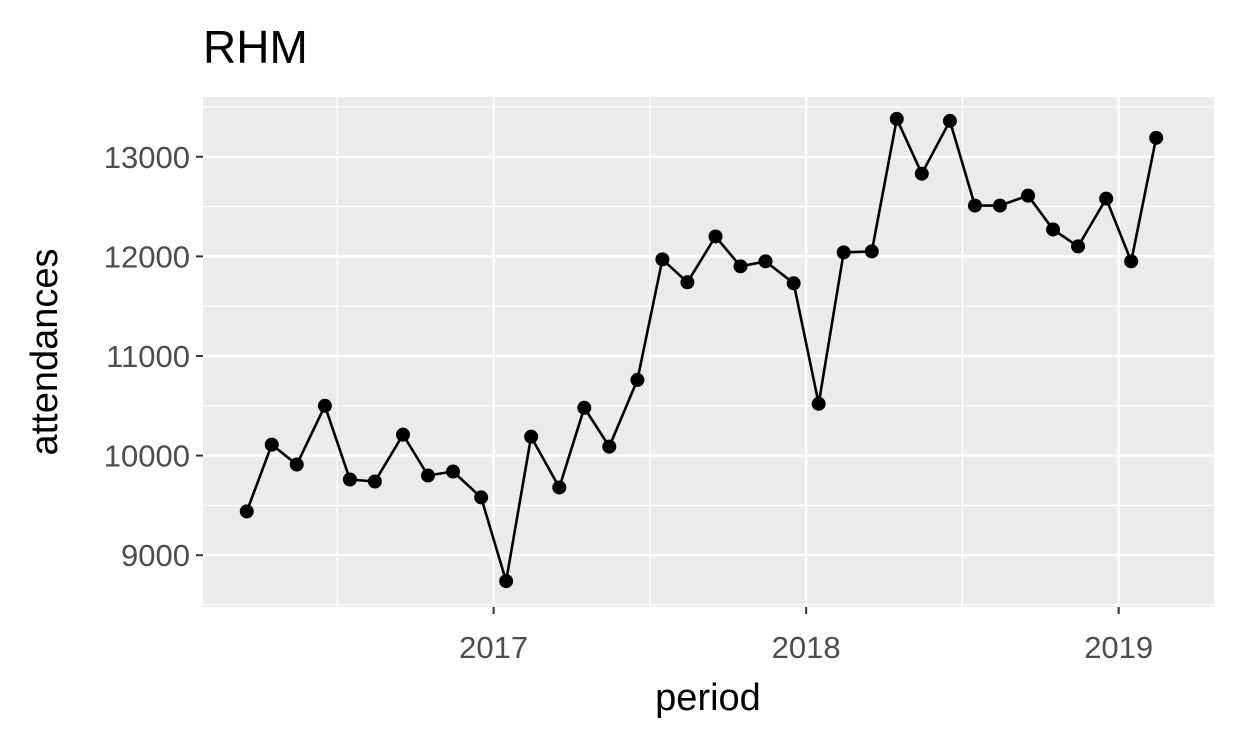  What do you see at coordinates (147, 157) in the screenshot?
I see `y-tick-label: 13000` at bounding box center [147, 157].